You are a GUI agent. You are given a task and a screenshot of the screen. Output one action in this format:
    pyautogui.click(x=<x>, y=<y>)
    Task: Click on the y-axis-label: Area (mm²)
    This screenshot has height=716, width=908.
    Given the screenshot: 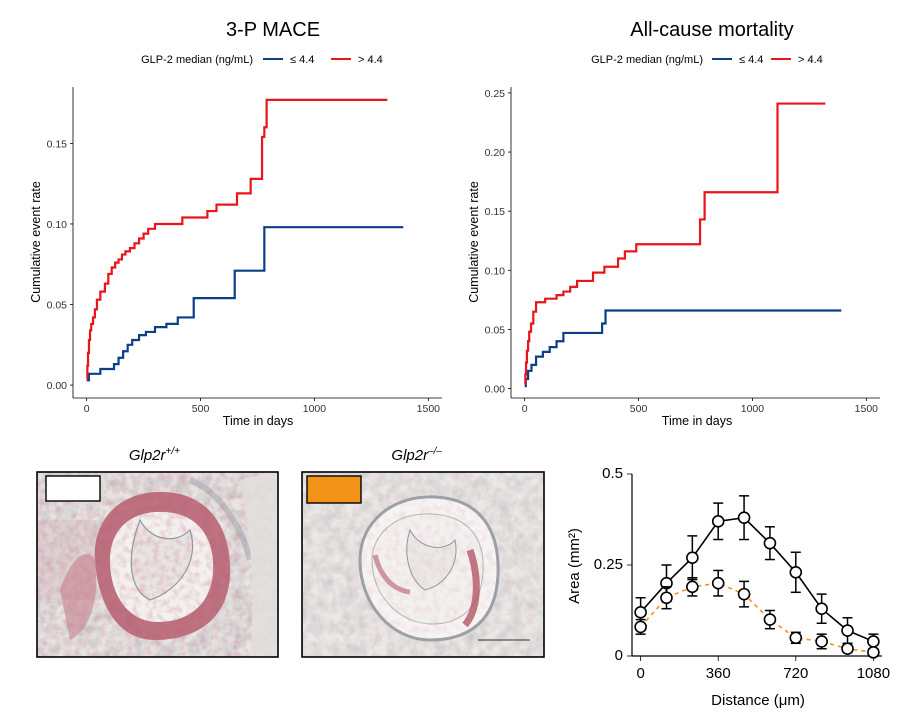 What is the action you would take?
    pyautogui.click(x=574, y=566)
    